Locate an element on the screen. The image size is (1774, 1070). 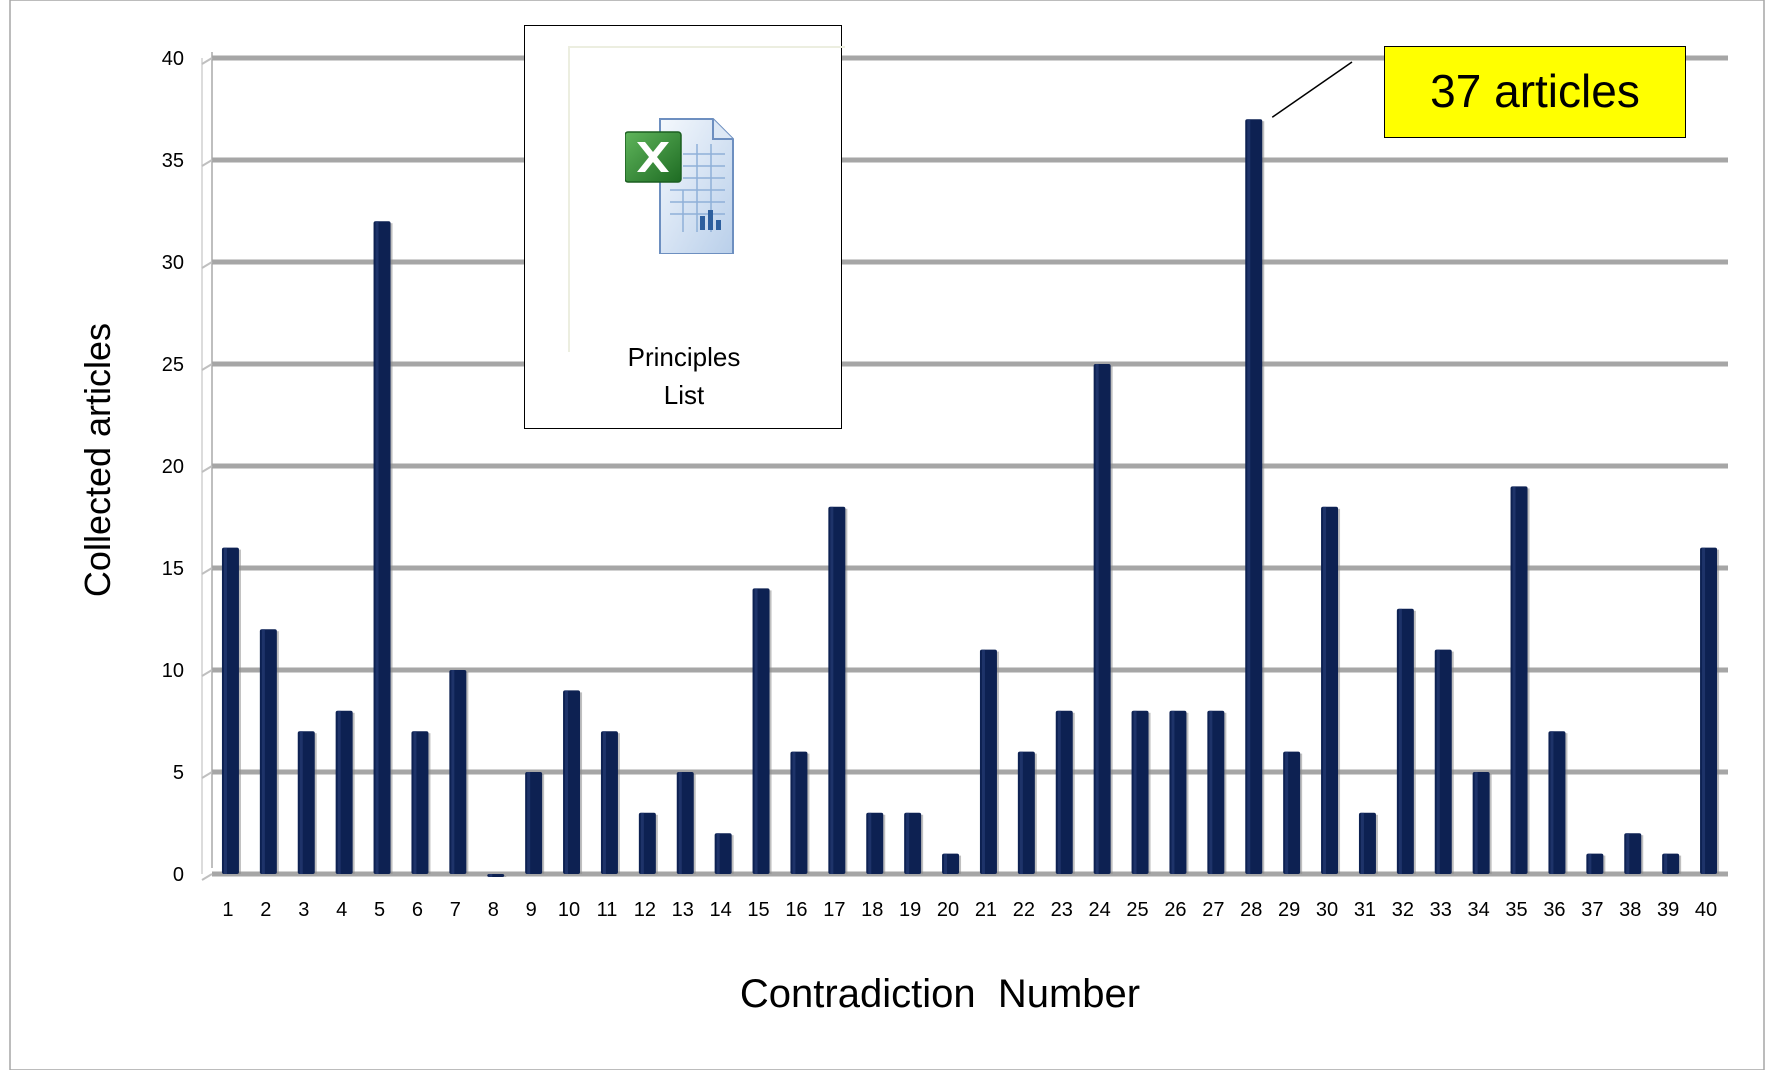
x-tick-label: 5 is located at coordinates (379, 910).